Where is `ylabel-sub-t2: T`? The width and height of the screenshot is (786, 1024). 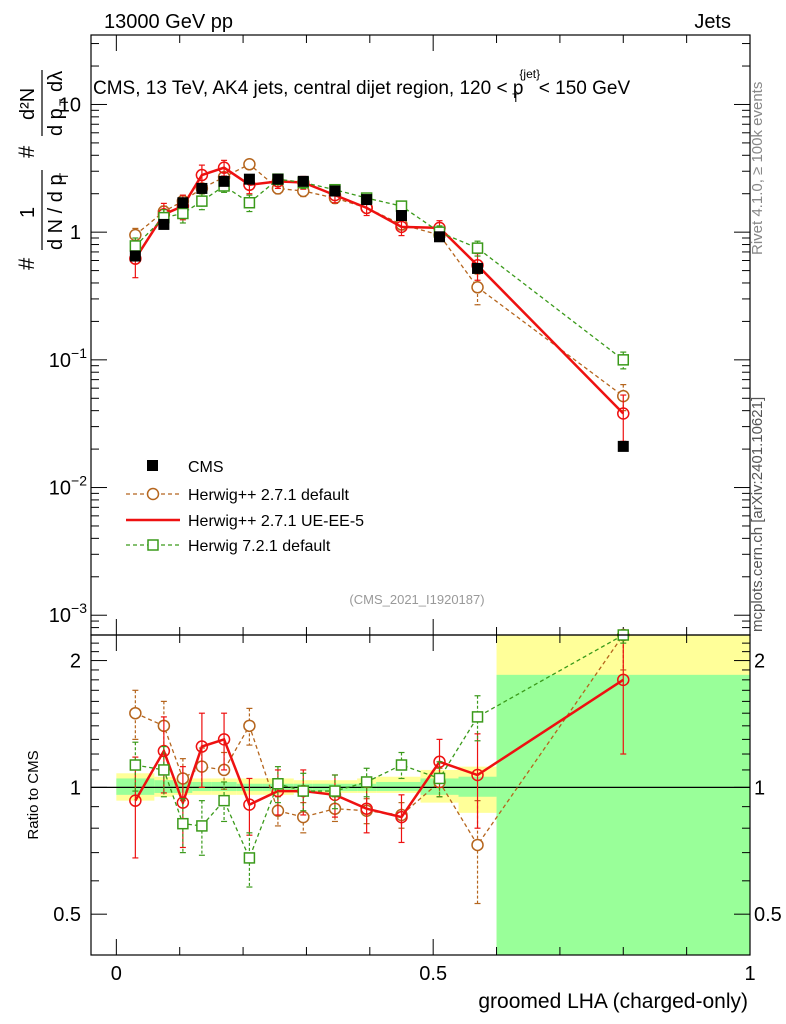
ylabel-sub-t2: T is located at coordinates (64, 102).